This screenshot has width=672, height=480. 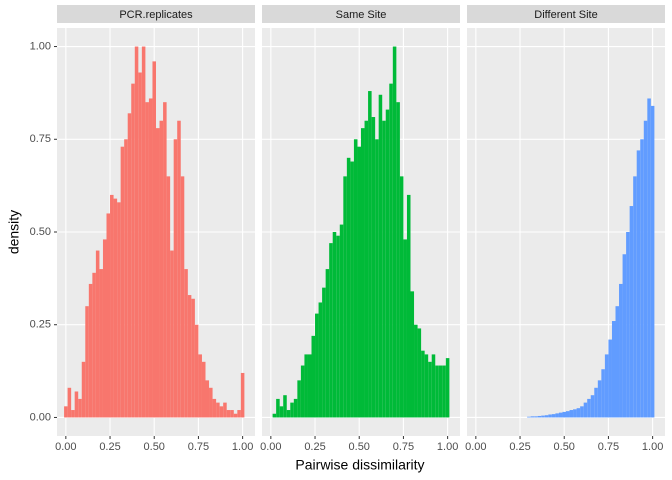 I want to click on y-tick-label: 0.25, so click(x=40, y=325).